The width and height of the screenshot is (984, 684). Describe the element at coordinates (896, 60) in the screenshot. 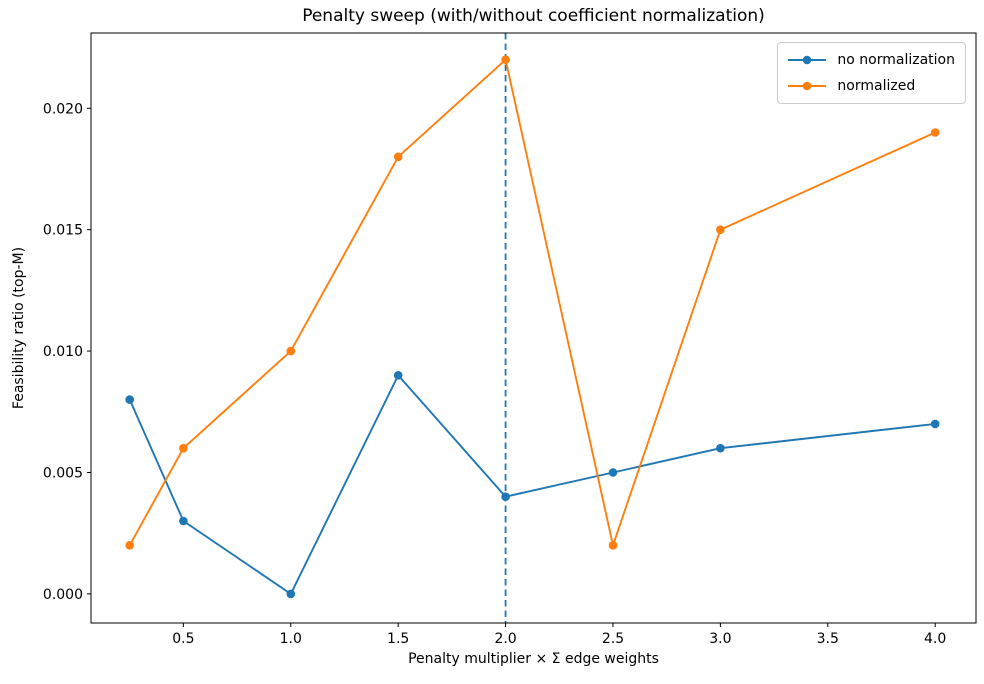

I see `legend-label-no-normalization: no normalization` at that location.